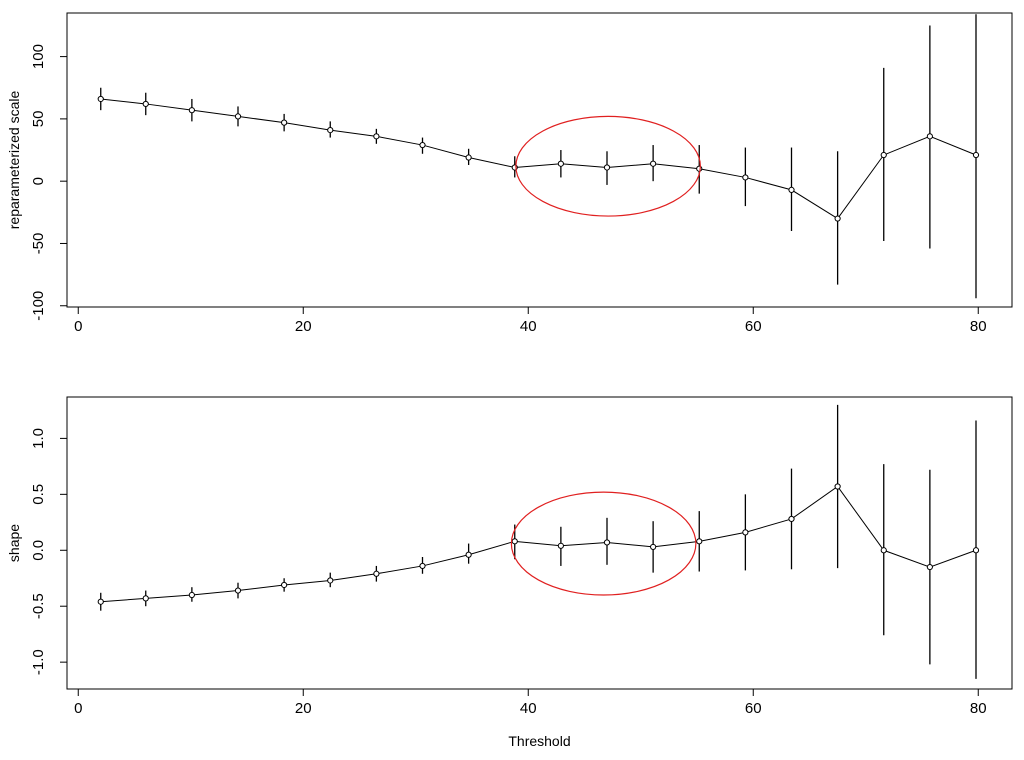 This screenshot has width=1024, height=760. I want to click on y-tick-label: 0.5, so click(38, 494).